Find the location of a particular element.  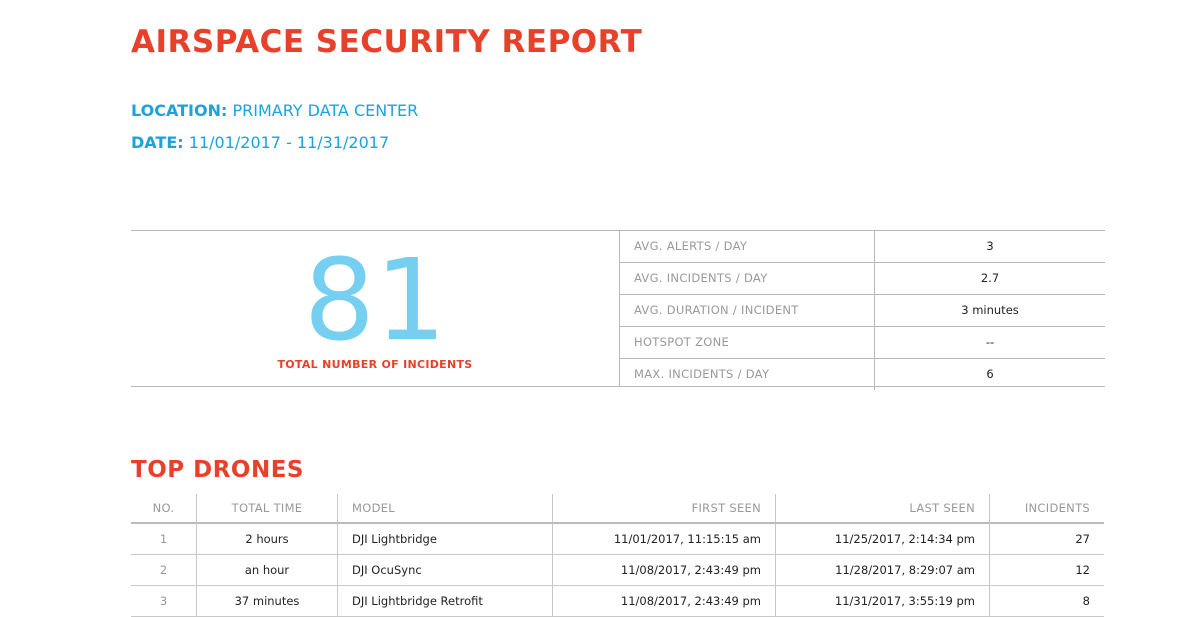

location-line: LOCATION: PRIMARY DATA CENTER is located at coordinates (274, 110).